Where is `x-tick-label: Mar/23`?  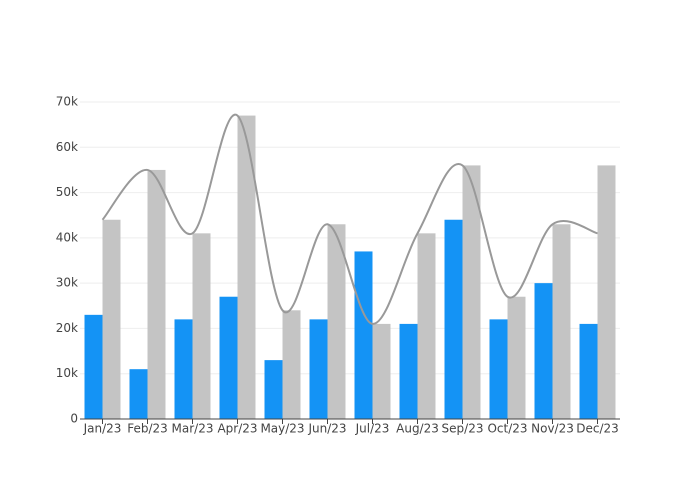
x-tick-label: Mar/23 is located at coordinates (193, 429).